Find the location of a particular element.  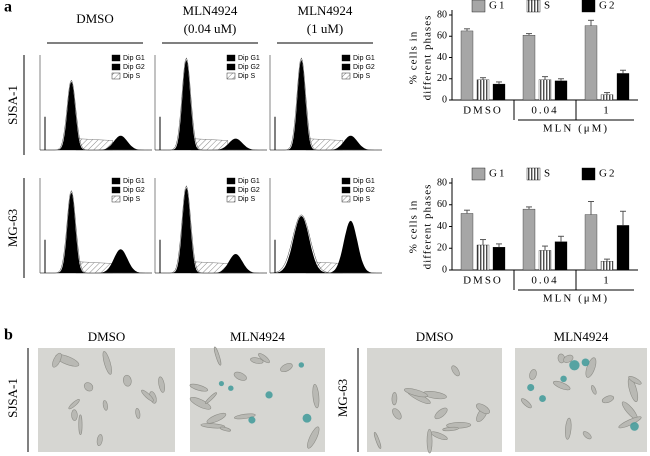

y-tick-label: 80 is located at coordinates (442, 182).